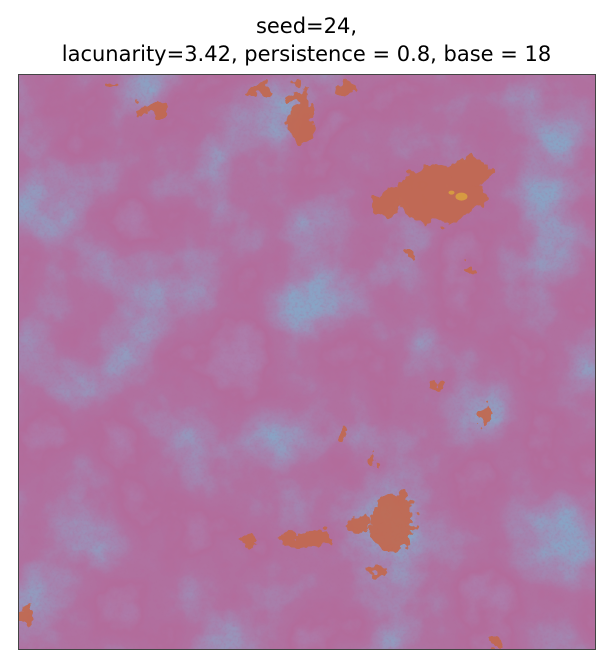 This screenshot has width=613, height=666. What do you see at coordinates (458, 195) in the screenshot?
I see `peak-value-spots` at bounding box center [458, 195].